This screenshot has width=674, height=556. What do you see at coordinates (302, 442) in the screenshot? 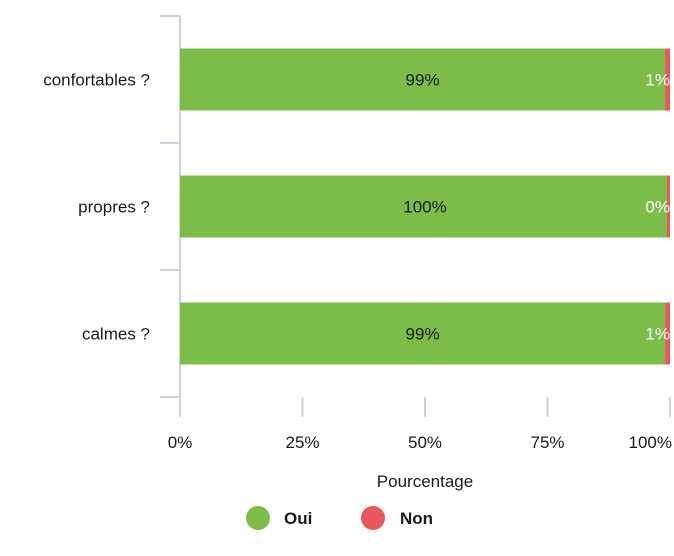
I see `x-tick-label-1: 25%` at bounding box center [302, 442].